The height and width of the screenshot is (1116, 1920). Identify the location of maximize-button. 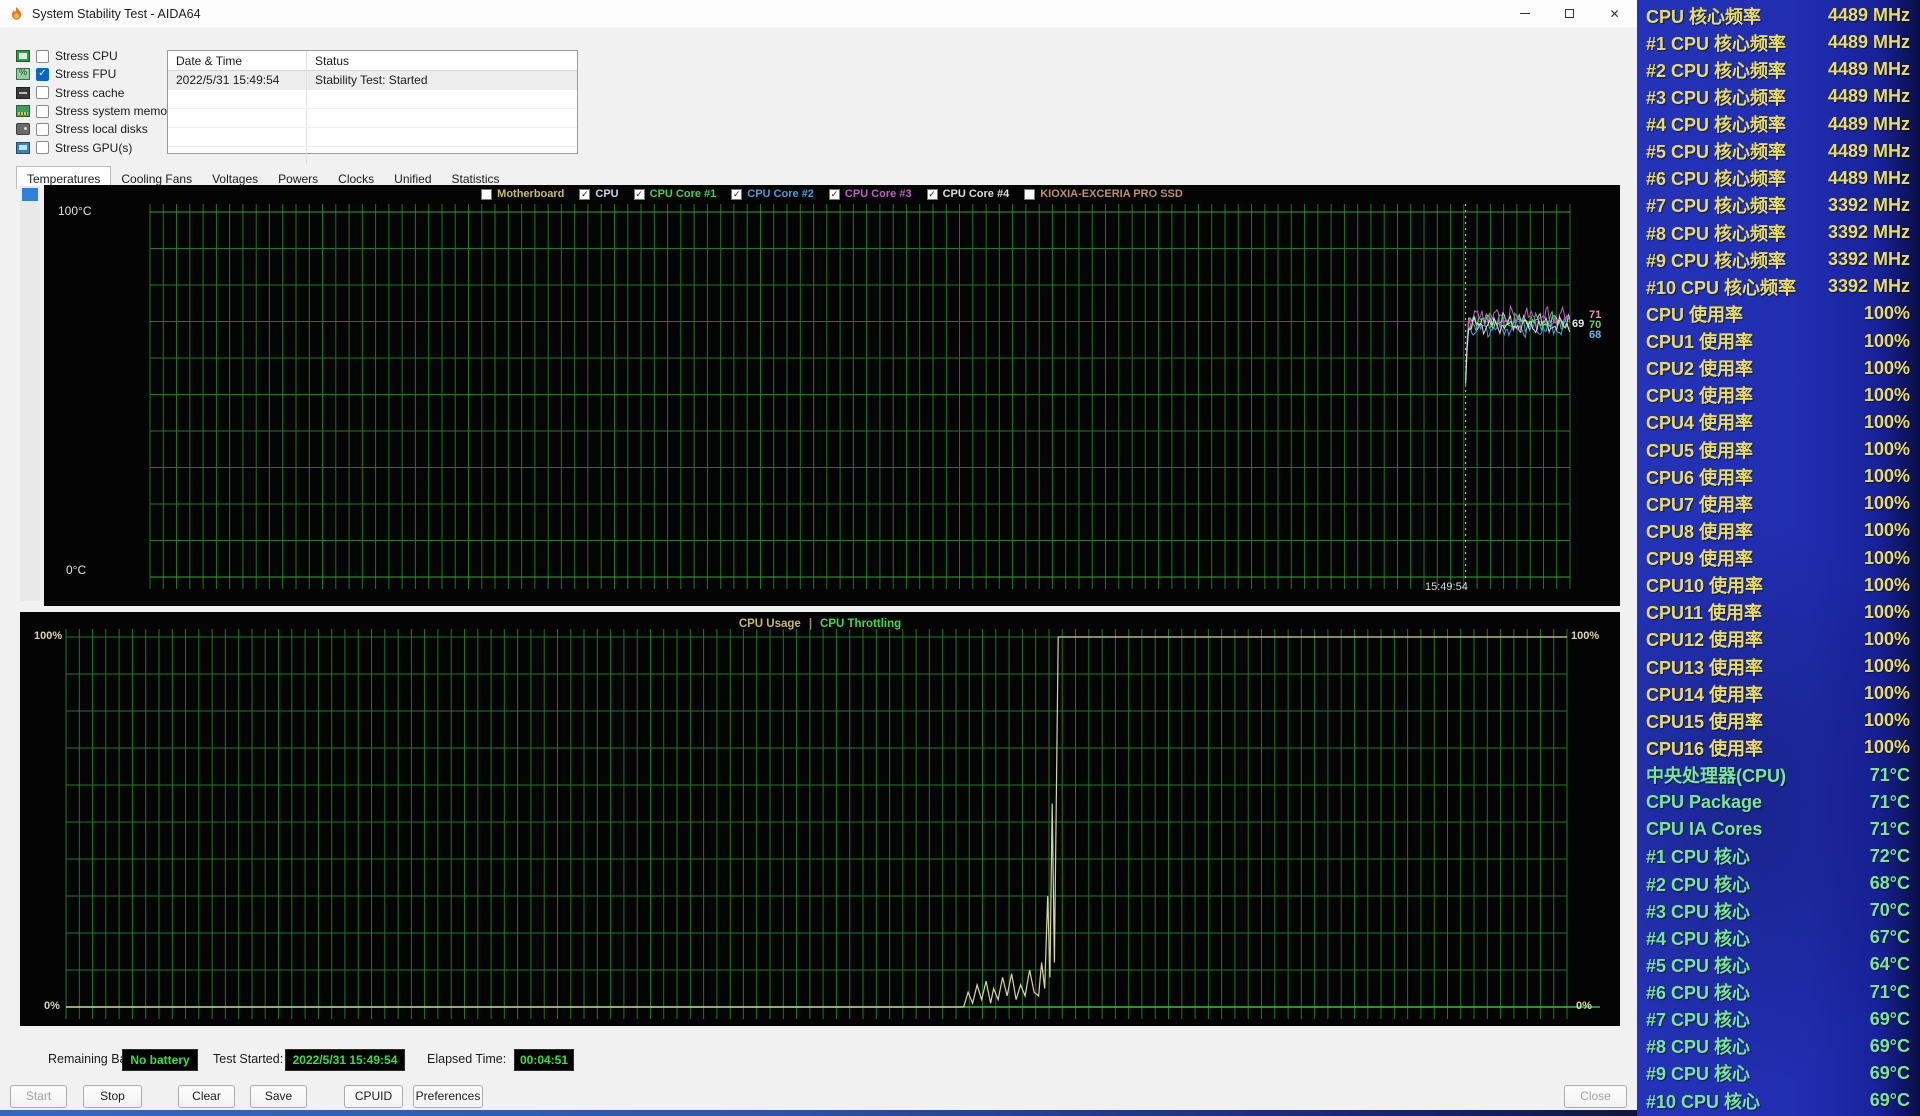
(1569, 13).